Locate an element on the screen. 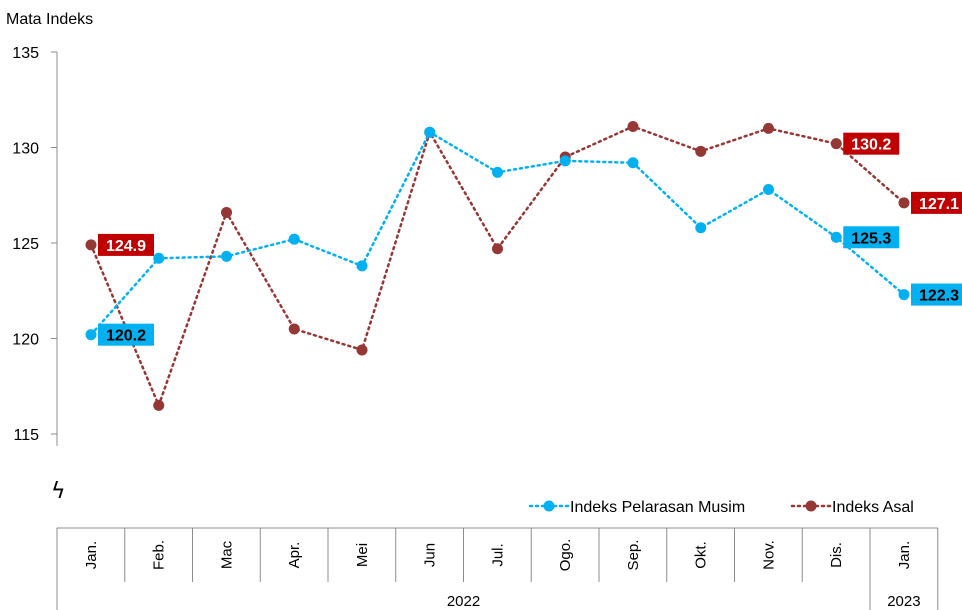 Image resolution: width=962 pixels, height=610 pixels. x-tick-label: Apr. is located at coordinates (294, 555).